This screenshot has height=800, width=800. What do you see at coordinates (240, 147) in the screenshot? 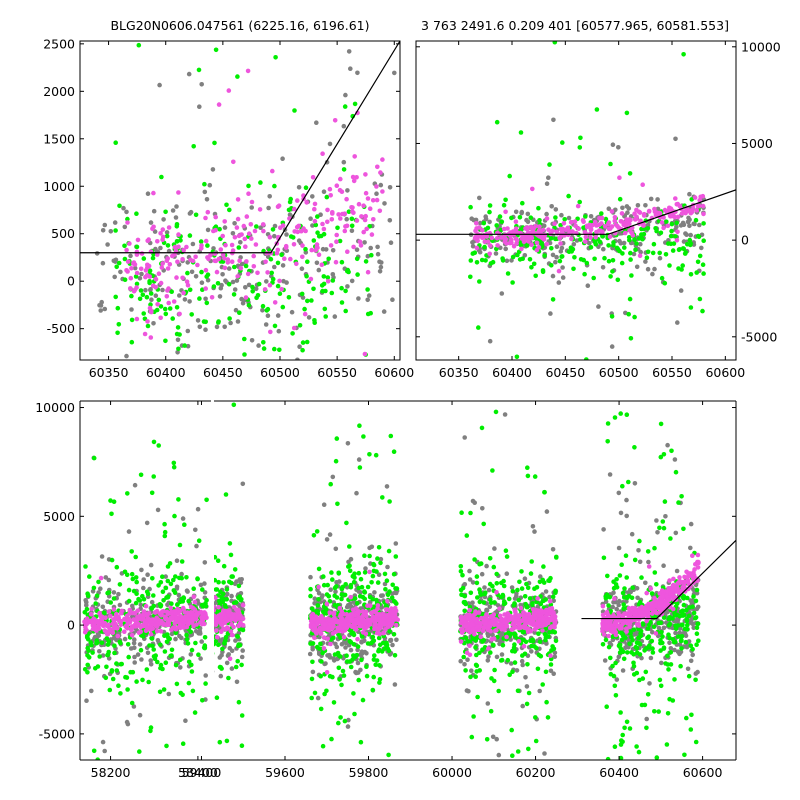
I see `model-line` at bounding box center [240, 147].